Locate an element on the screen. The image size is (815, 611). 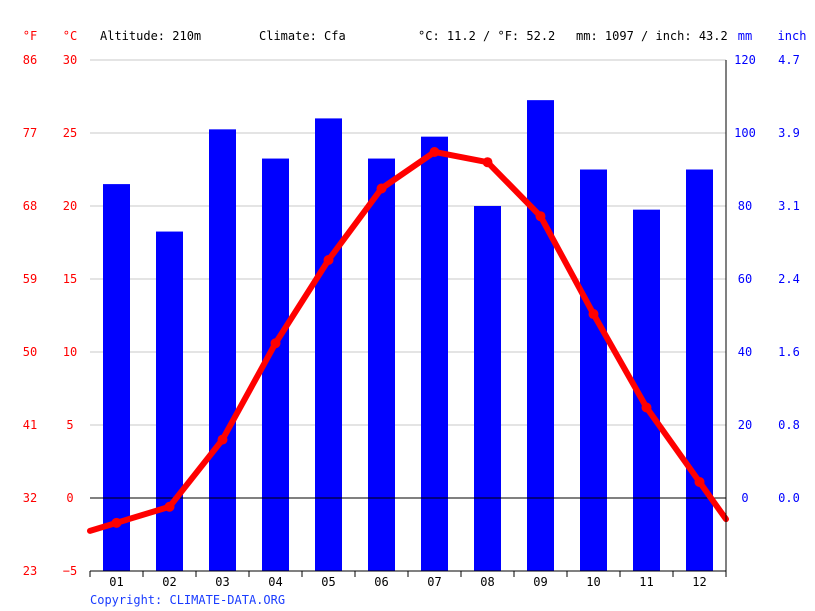
celsius-tick-label: 0 is located at coordinates (69, 498).